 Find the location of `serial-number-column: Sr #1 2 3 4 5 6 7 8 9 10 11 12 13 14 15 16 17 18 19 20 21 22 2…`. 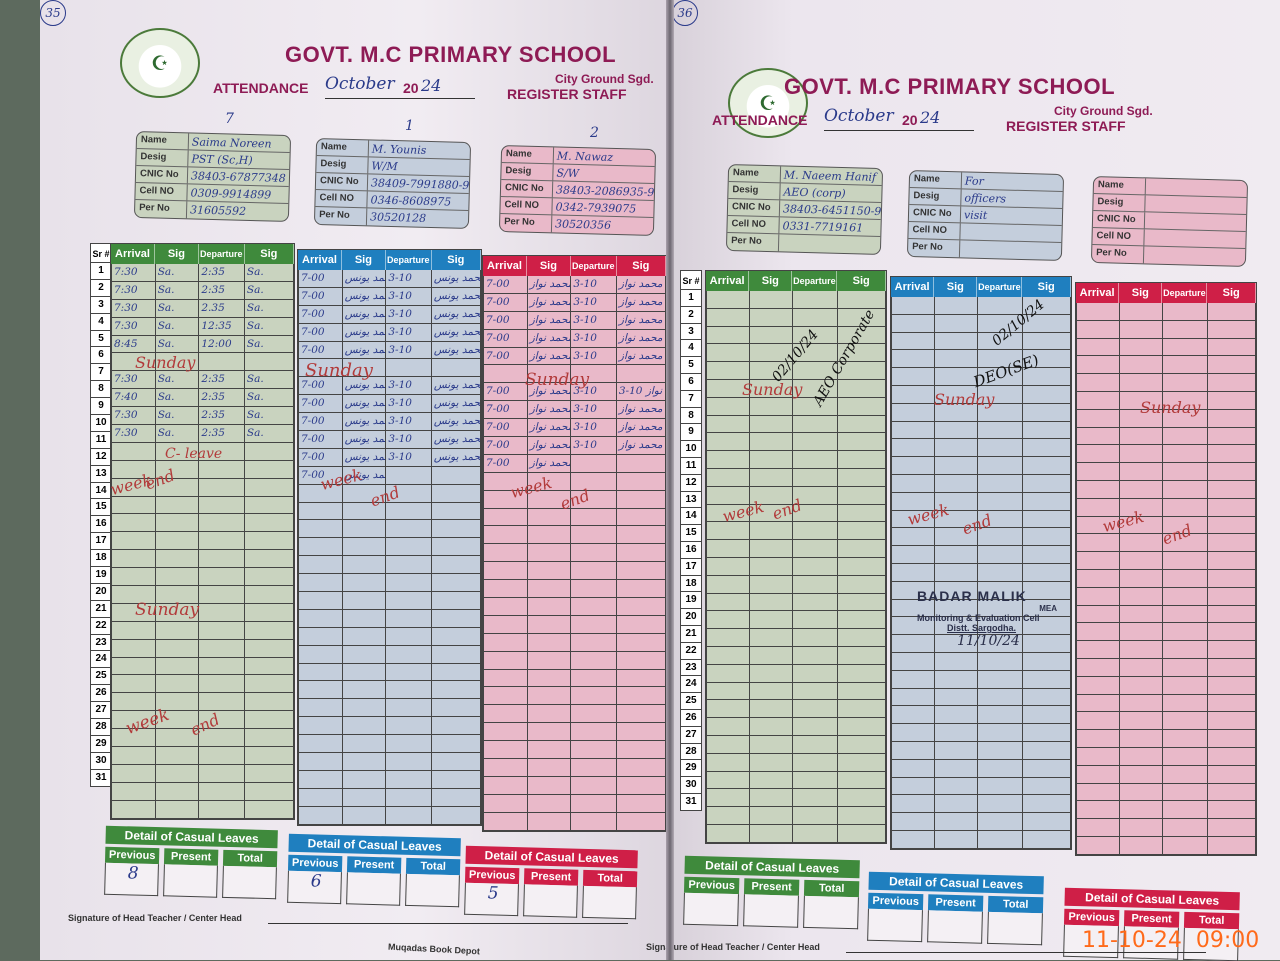

serial-number-column: Sr #1 2 3 4 5 6 7 8 9 10 11 12 13 14 15 16 17 18 19 20 21 22 2… is located at coordinates (691, 540).